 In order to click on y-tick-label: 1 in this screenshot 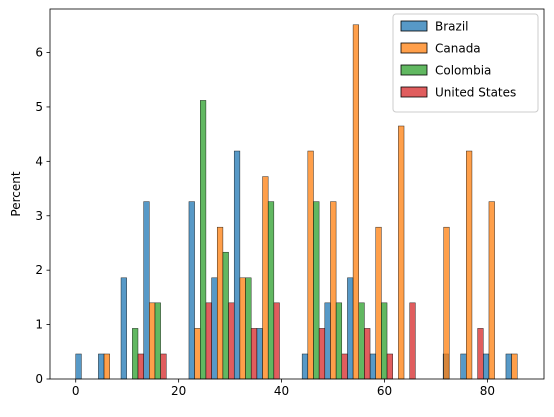, I will do `click(39, 325)`.